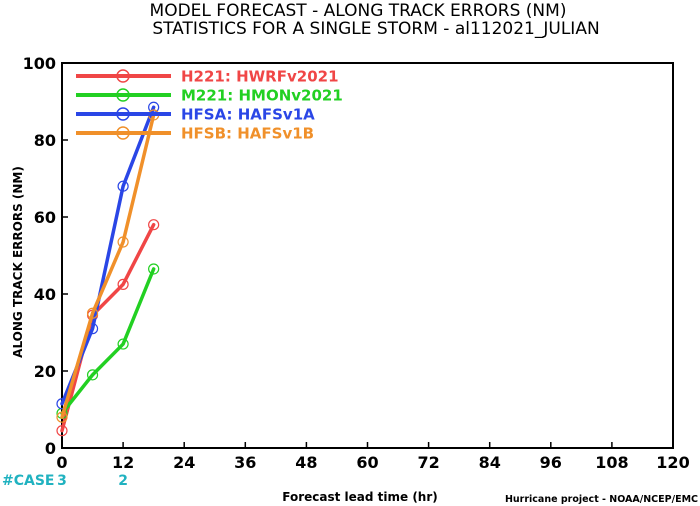 The image size is (700, 506). I want to click on y-axis-label: ALONG TRACK ERRORS (NM), so click(18, 262).